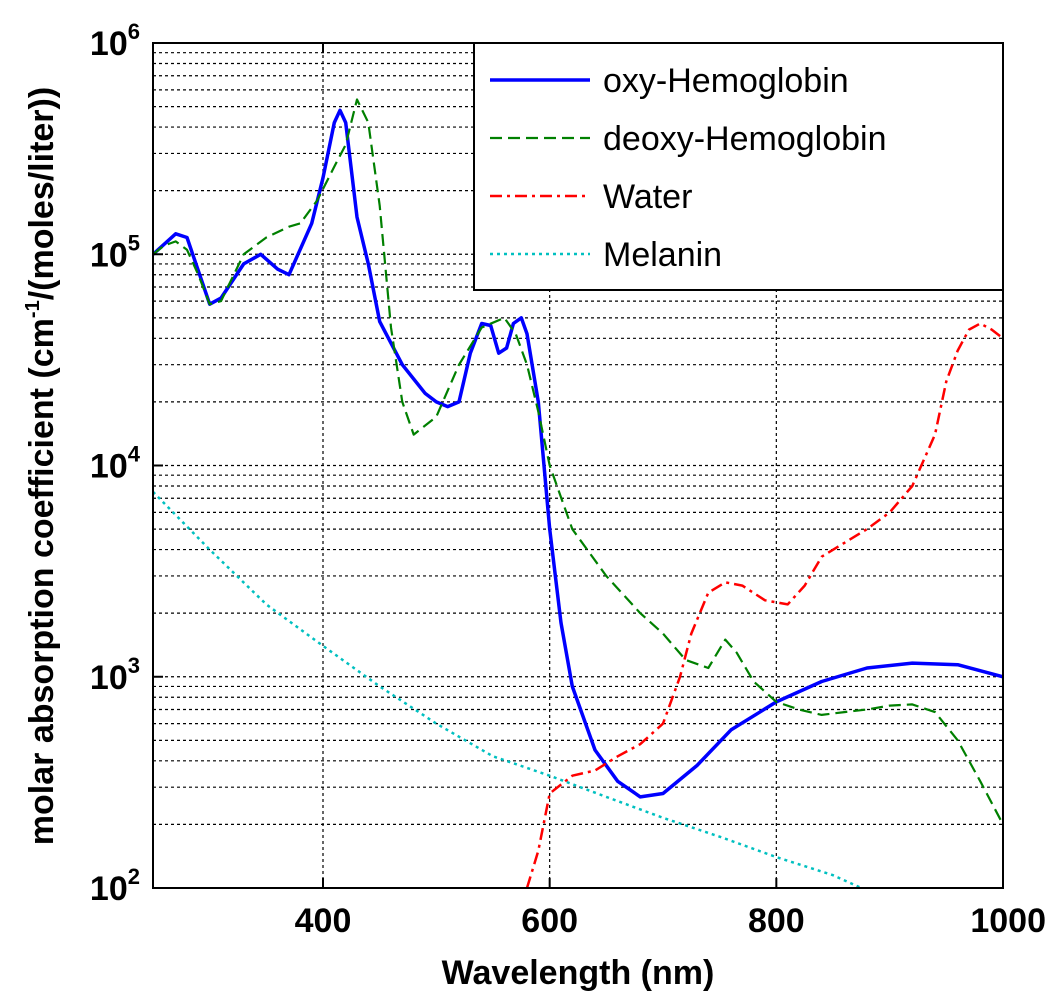 The image size is (1050, 997). I want to click on y-tick-label: 10⁵, so click(115, 252).